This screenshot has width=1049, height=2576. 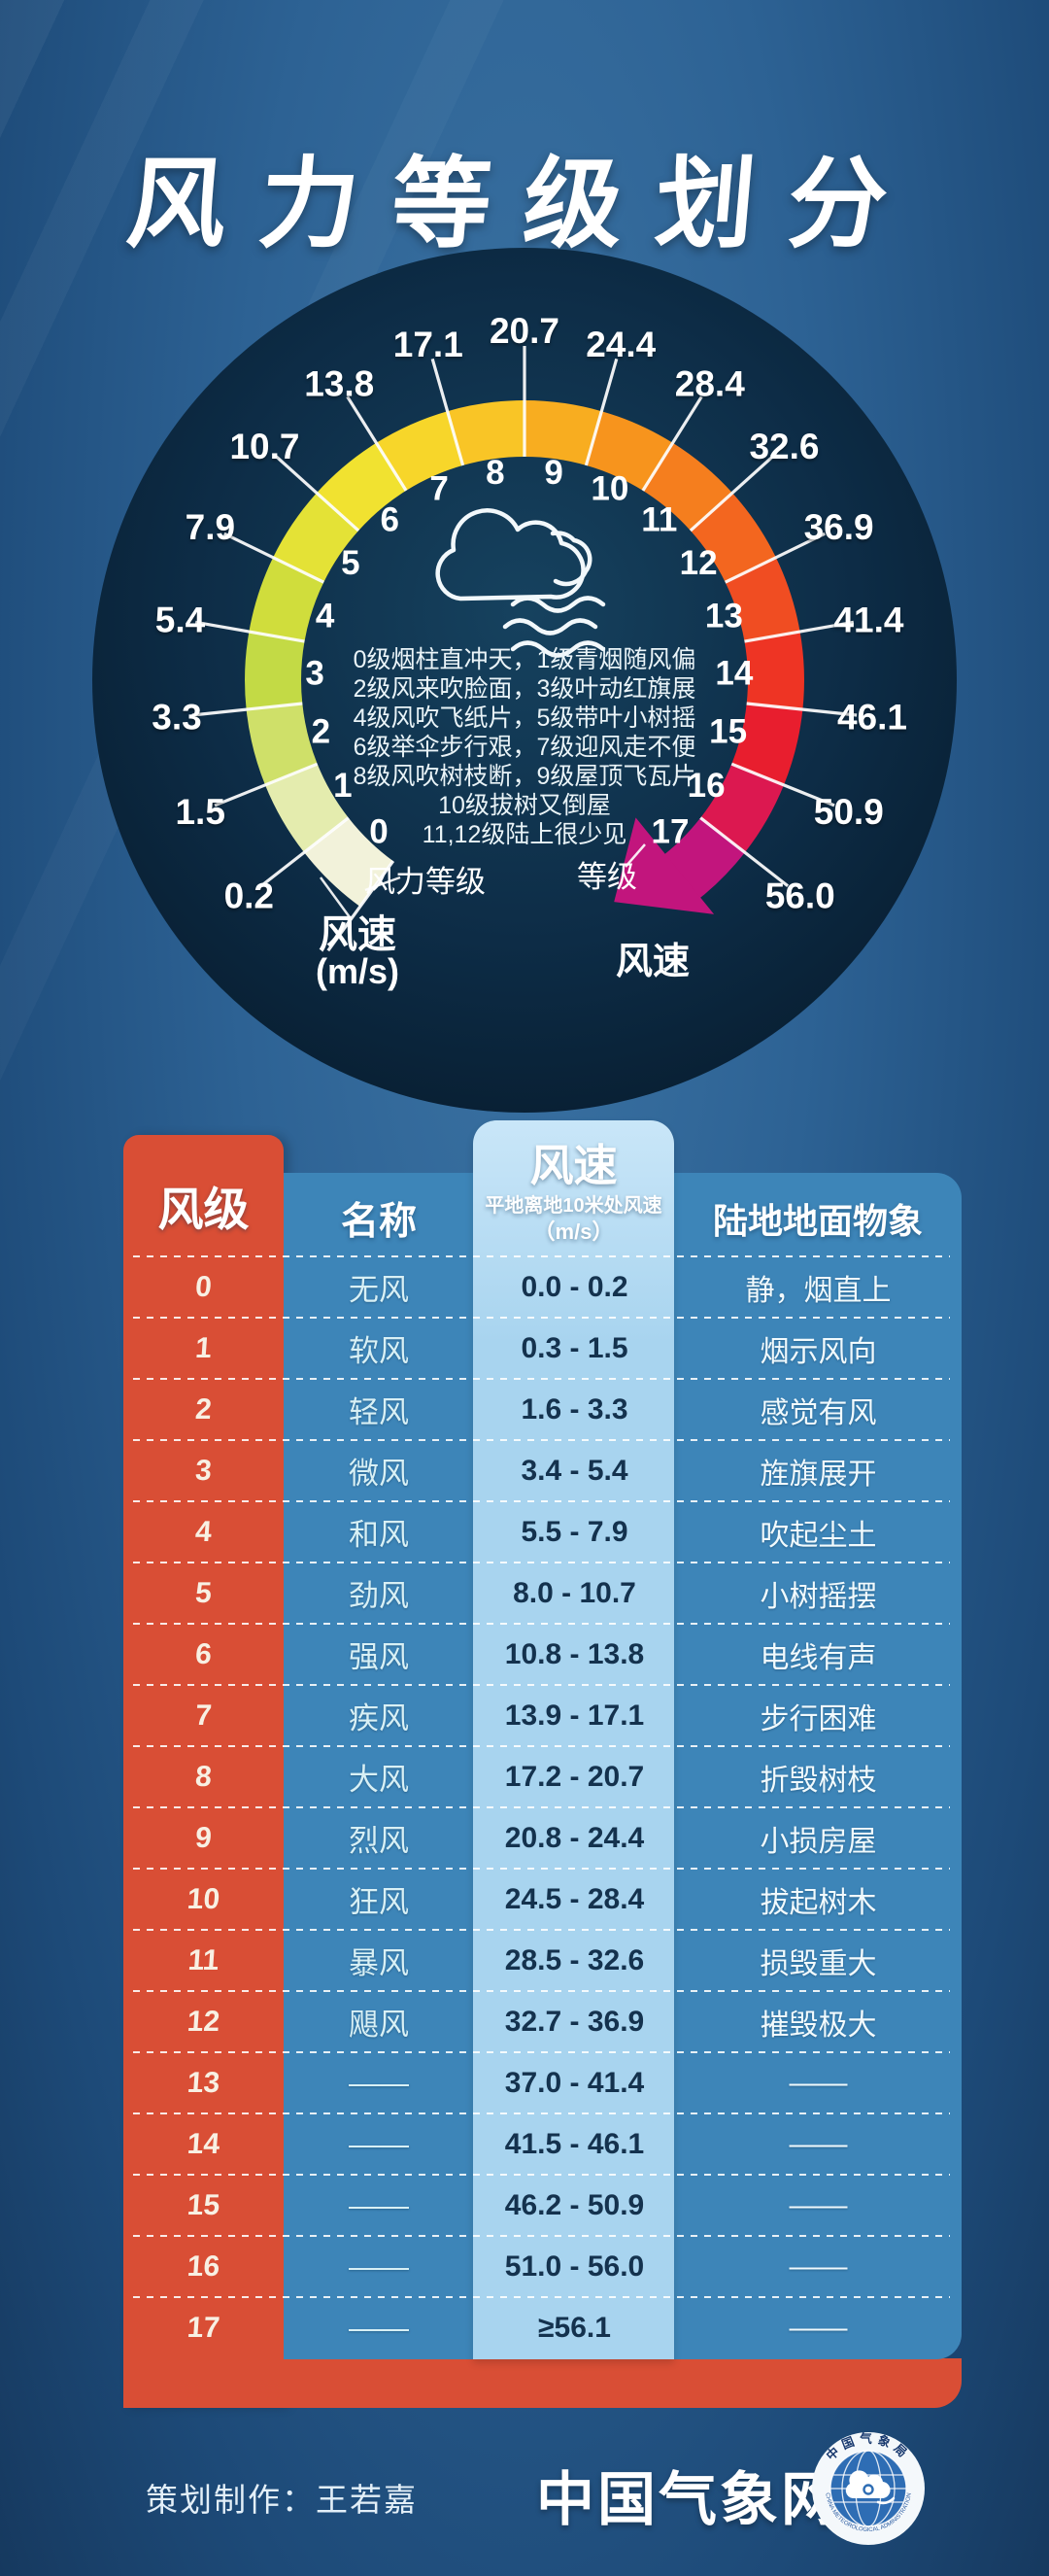 What do you see at coordinates (342, 786) in the screenshot?
I see `gauge-level-number: 1` at bounding box center [342, 786].